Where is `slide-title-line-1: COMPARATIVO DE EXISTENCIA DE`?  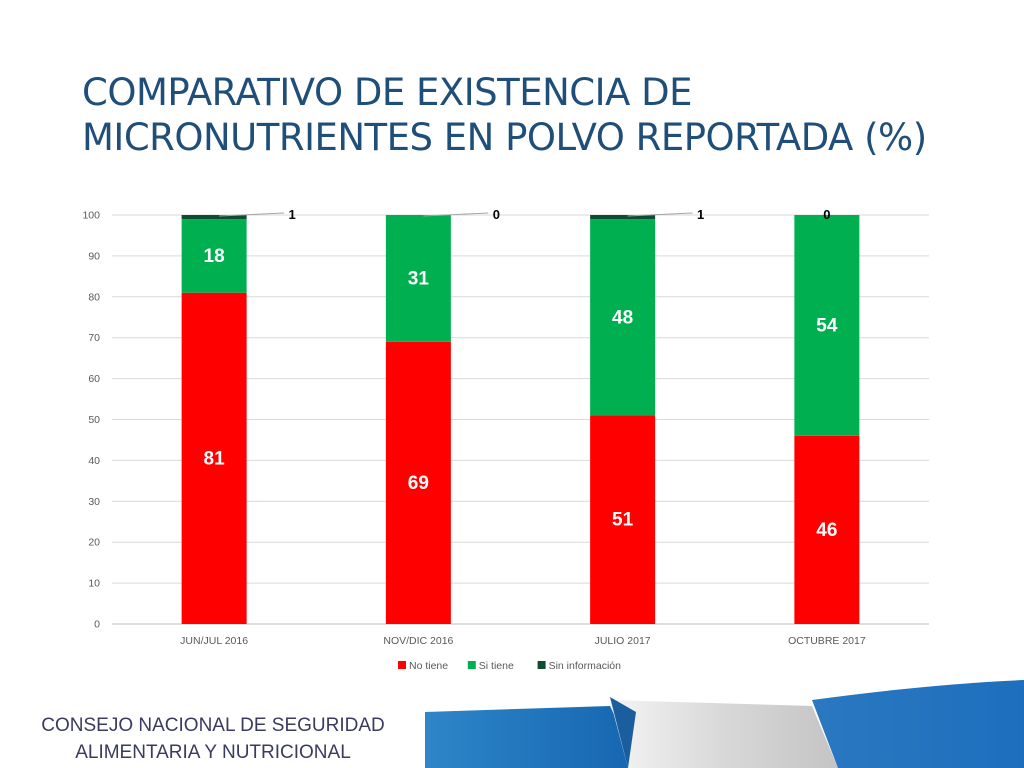 slide-title-line-1: COMPARATIVO DE EXISTENCIA DE is located at coordinates (387, 92).